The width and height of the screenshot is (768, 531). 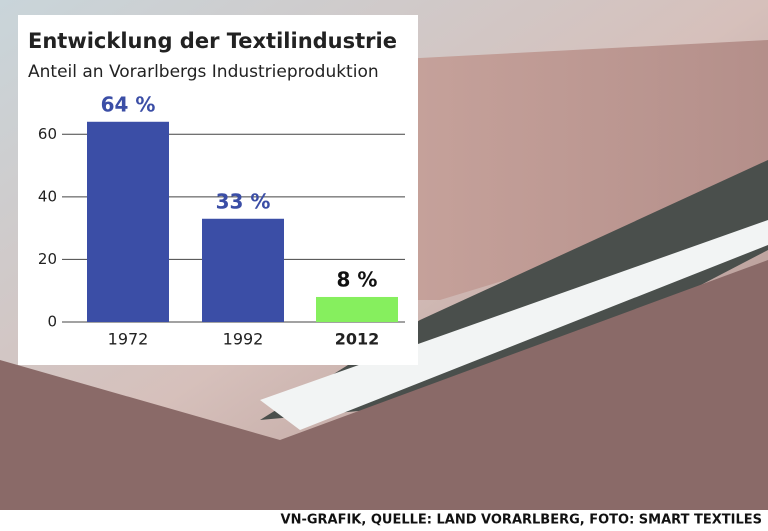 I want to click on value-label: 64 %, so click(x=128, y=104).